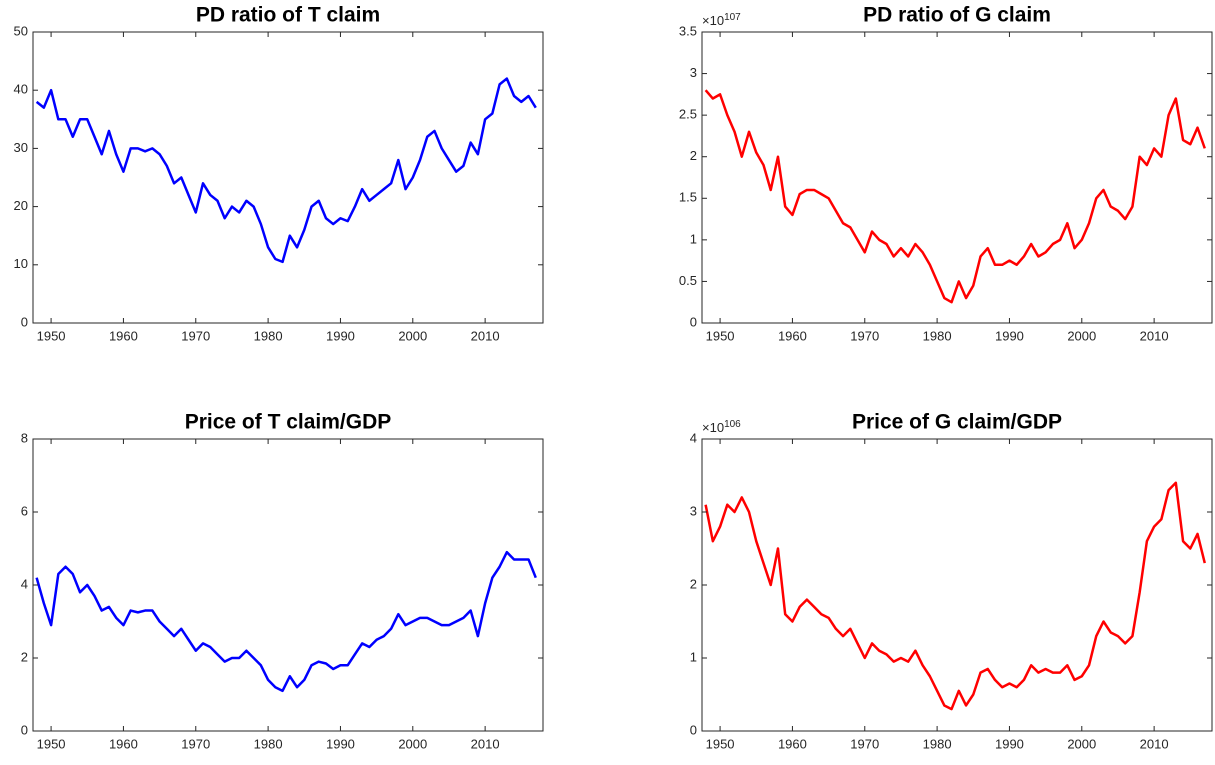  I want to click on chart-title: PD ratio of T claim, so click(288, 15).